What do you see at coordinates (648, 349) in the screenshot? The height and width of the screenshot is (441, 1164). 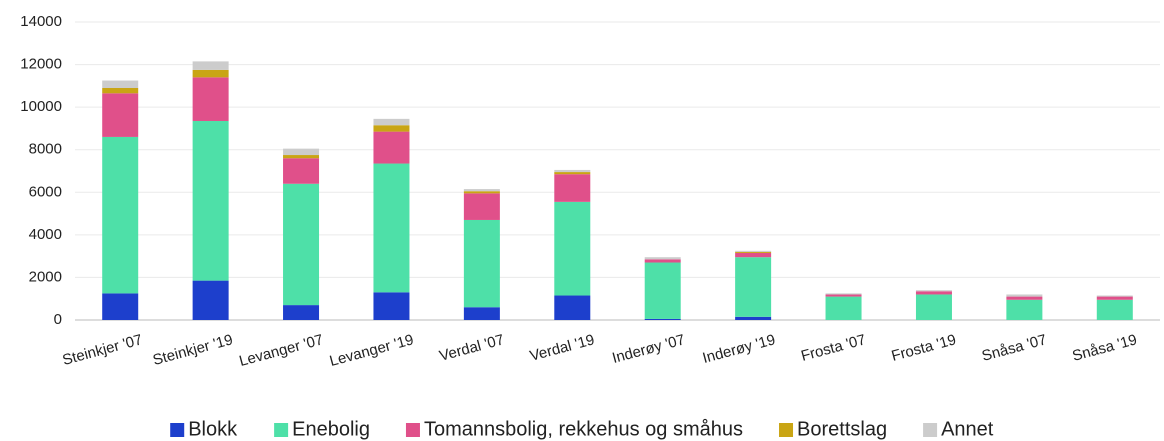 I see `x-tick-label: Inderøy '07` at bounding box center [648, 349].